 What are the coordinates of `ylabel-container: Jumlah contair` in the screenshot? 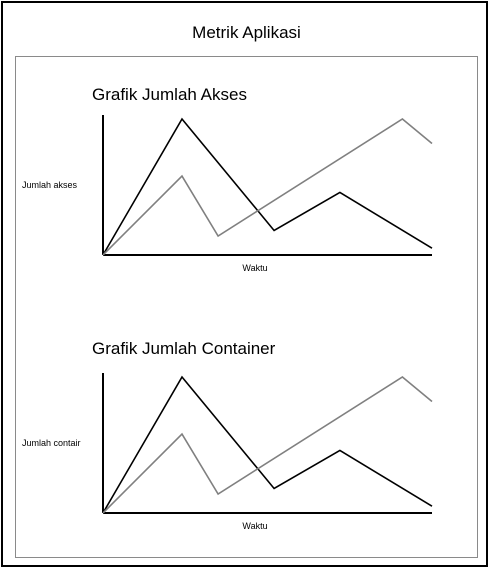 It's located at (51, 443).